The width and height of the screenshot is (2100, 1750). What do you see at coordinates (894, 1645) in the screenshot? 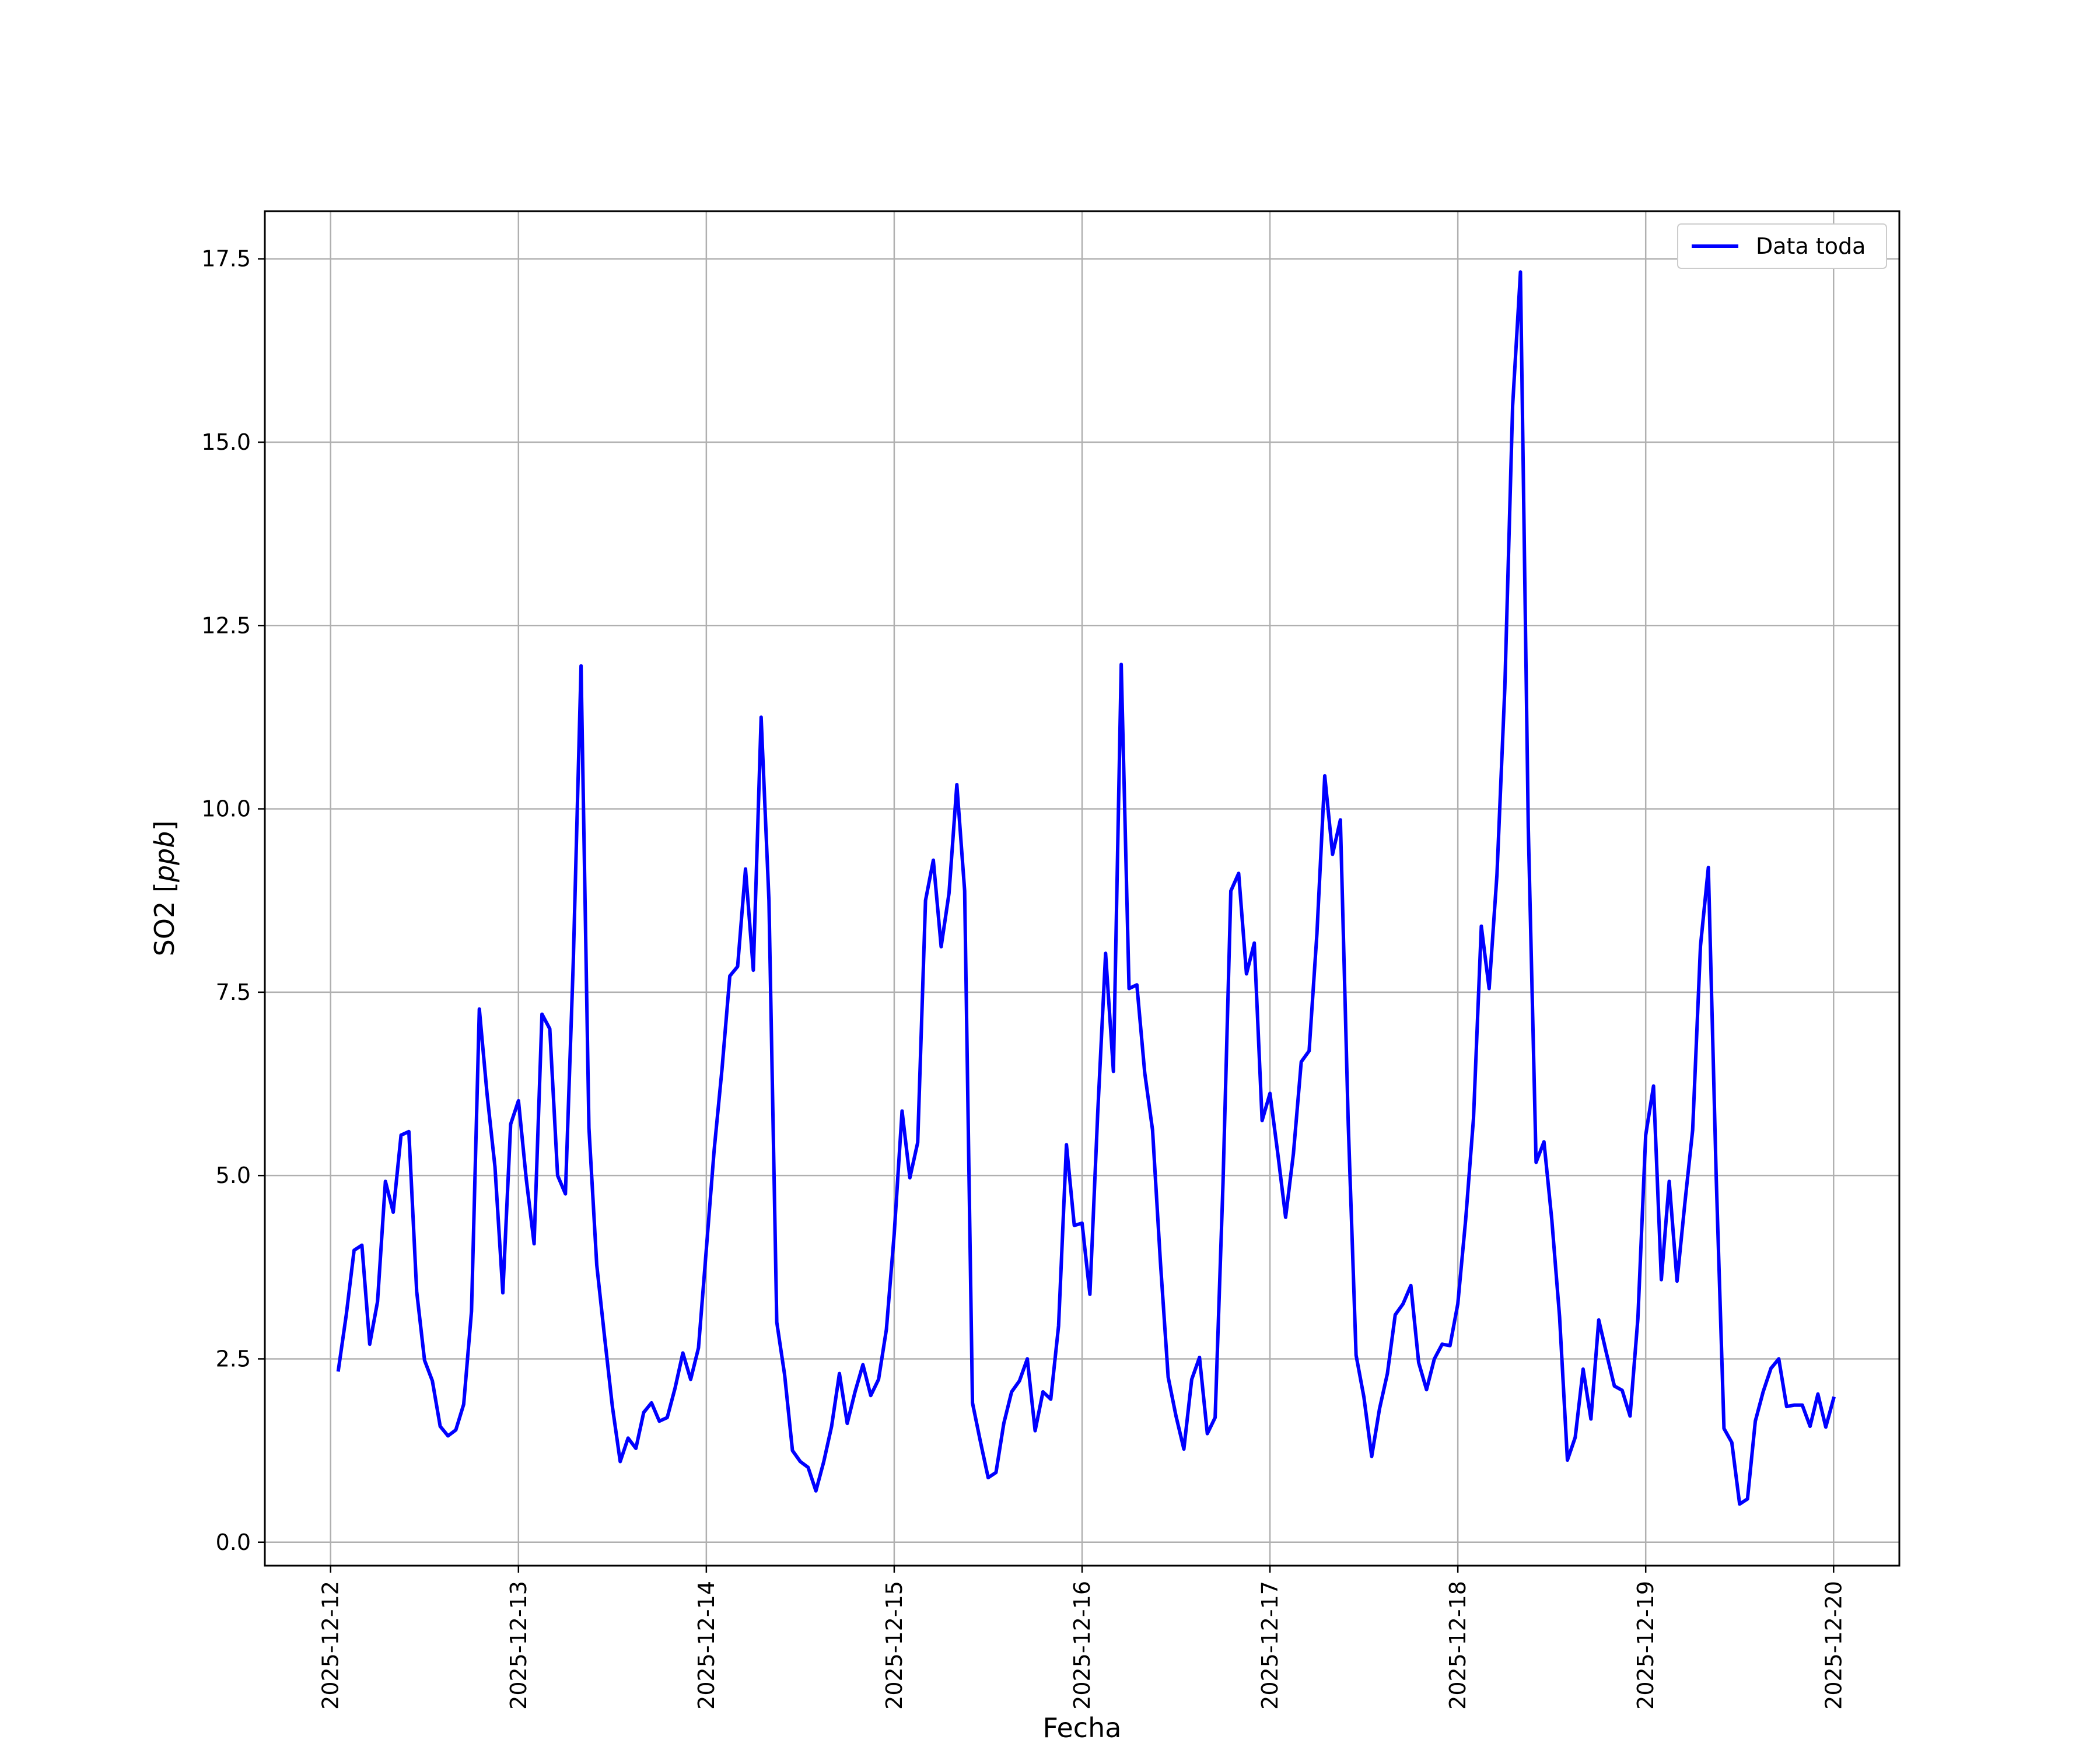
I see `x-tick-label: 2025-12-15` at bounding box center [894, 1645].